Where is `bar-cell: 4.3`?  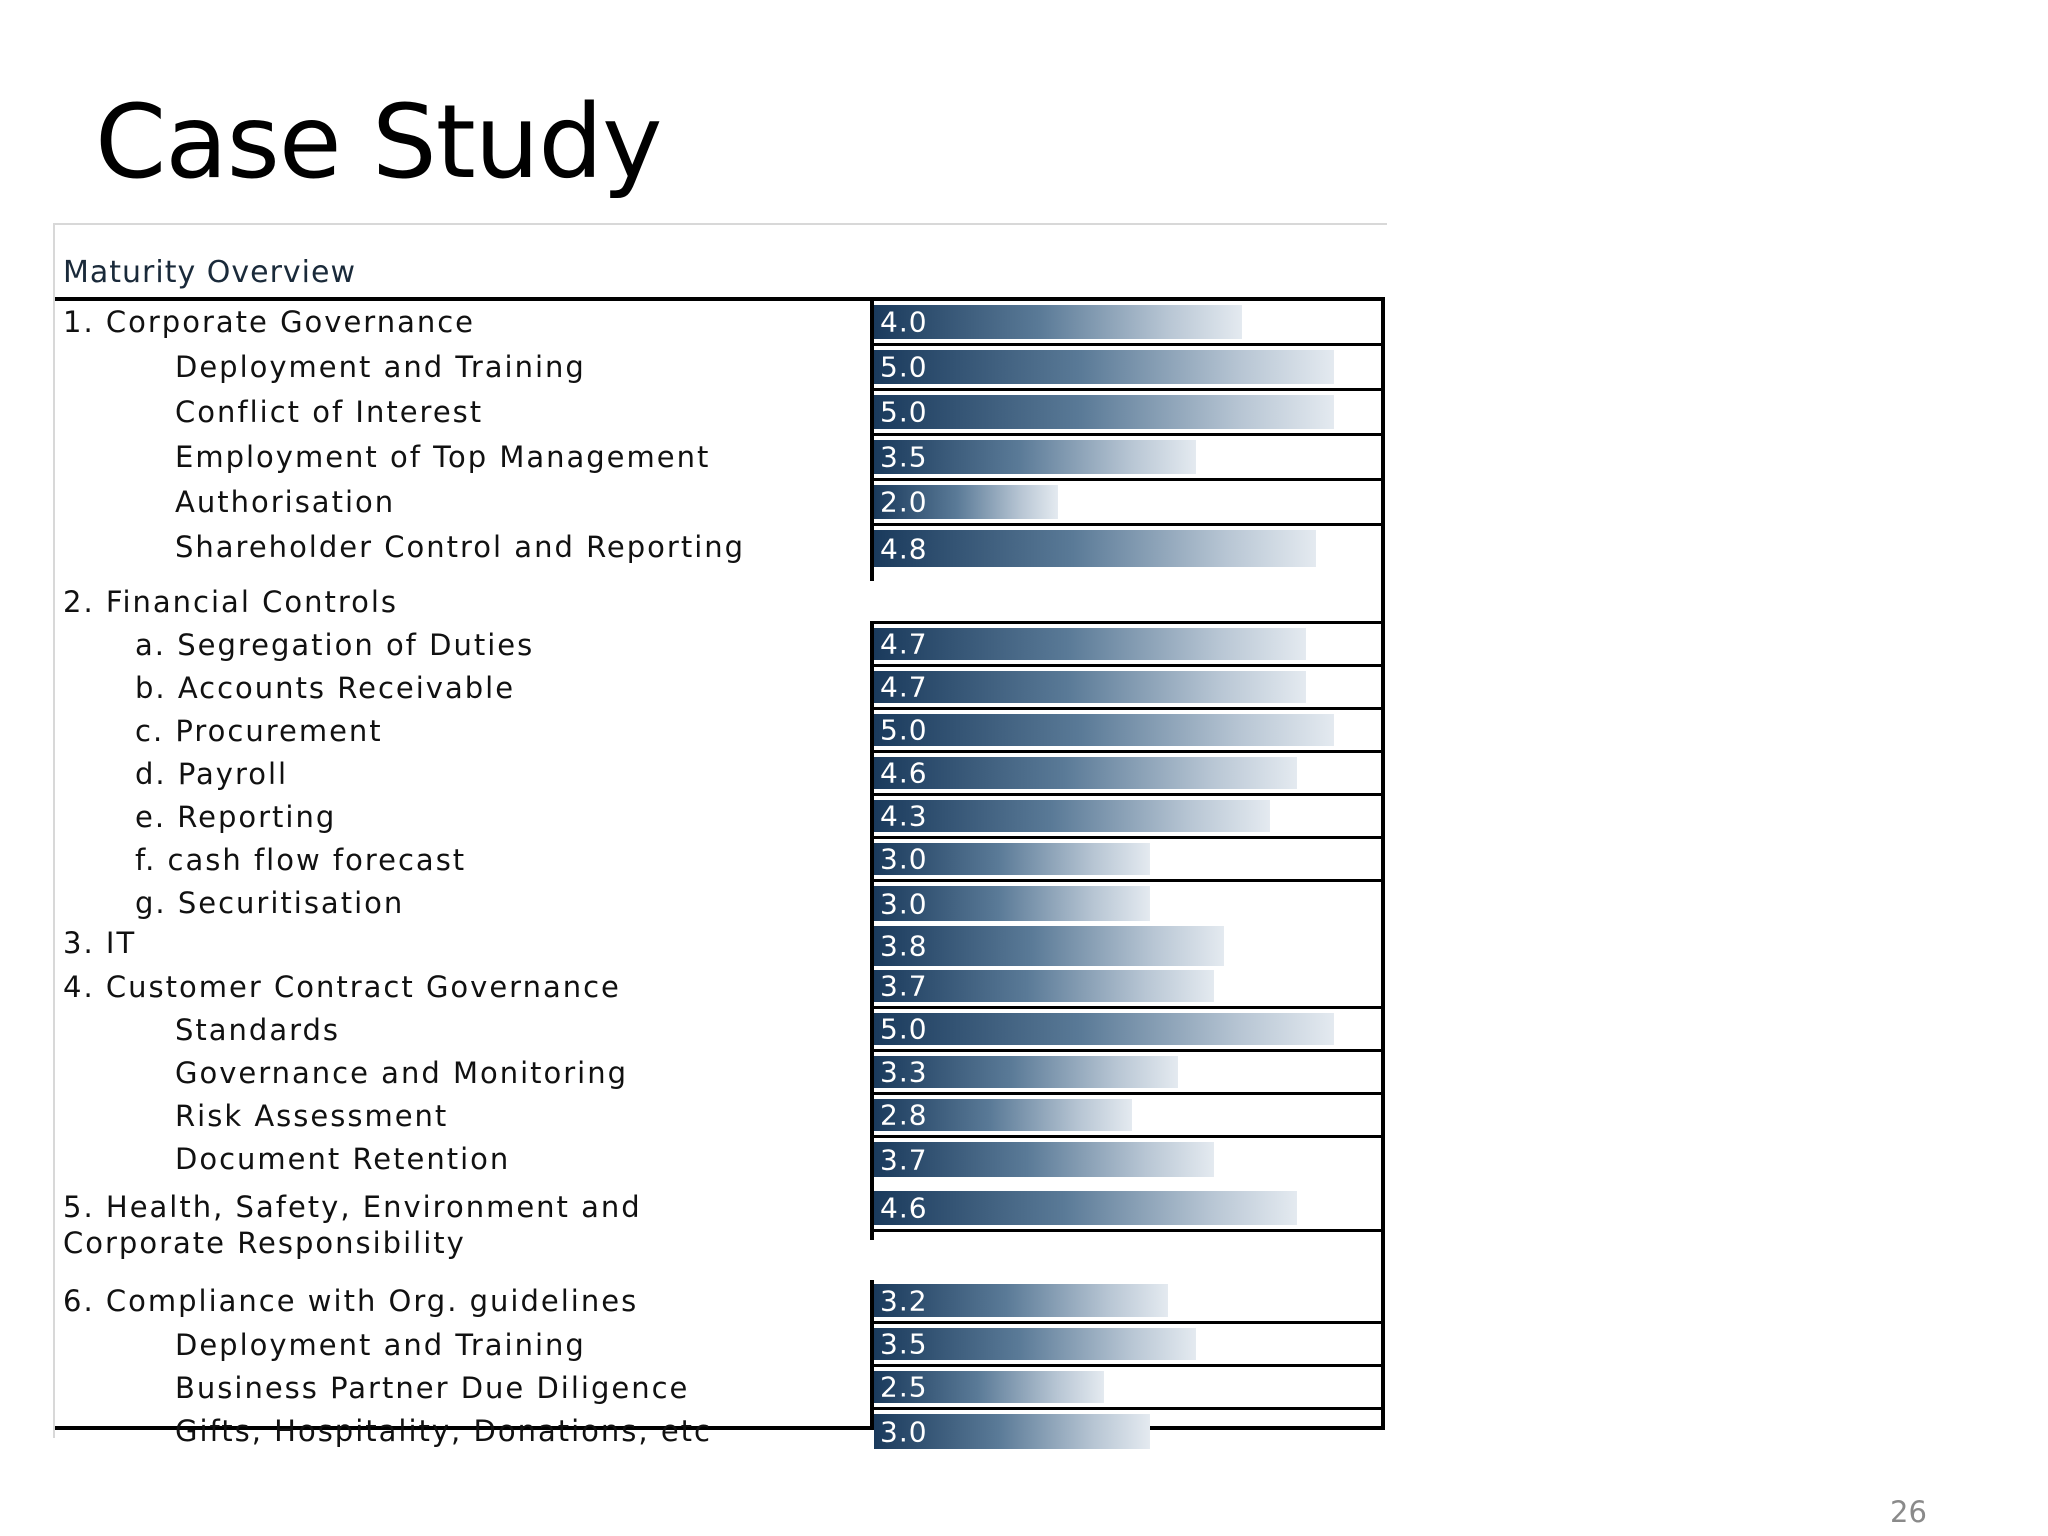
bar-cell: 4.3 is located at coordinates (1127, 817).